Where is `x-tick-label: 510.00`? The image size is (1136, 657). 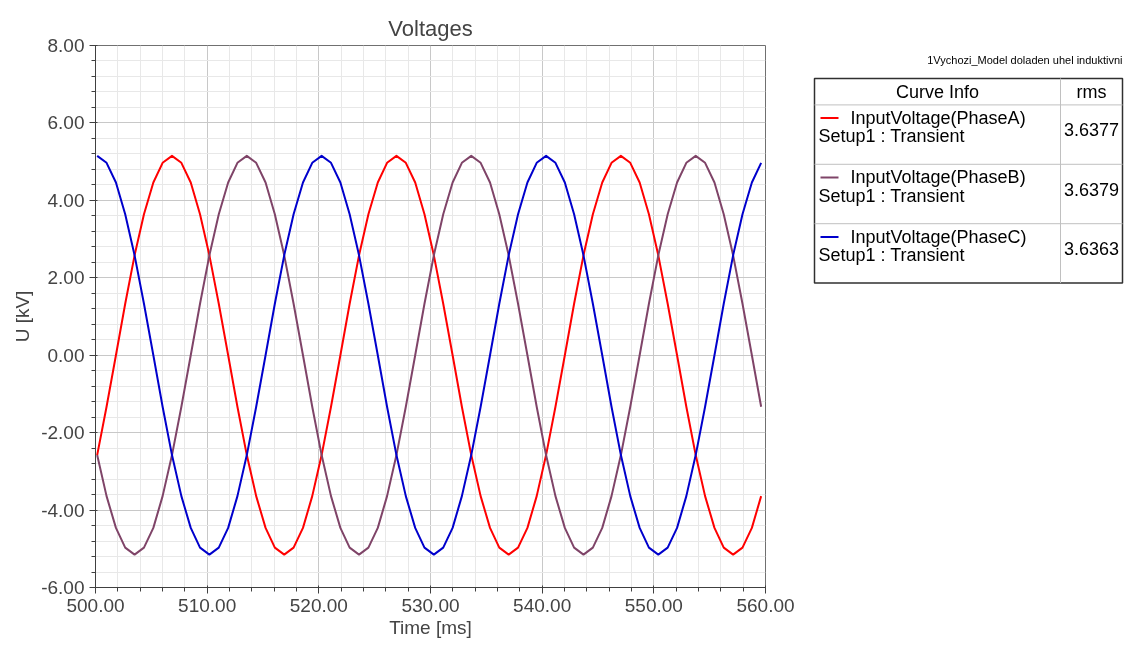
x-tick-label: 510.00 is located at coordinates (207, 605).